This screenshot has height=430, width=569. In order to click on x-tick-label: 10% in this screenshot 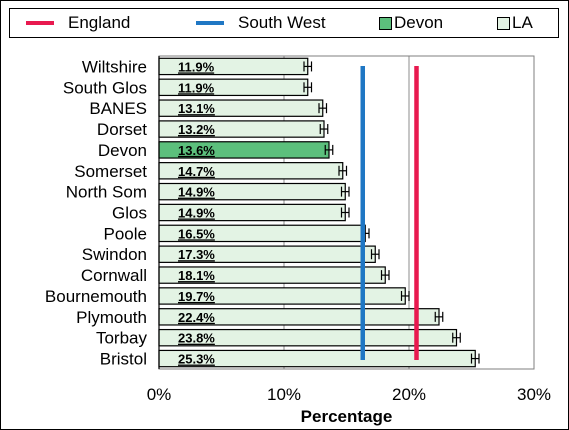, I will do `click(284, 394)`.